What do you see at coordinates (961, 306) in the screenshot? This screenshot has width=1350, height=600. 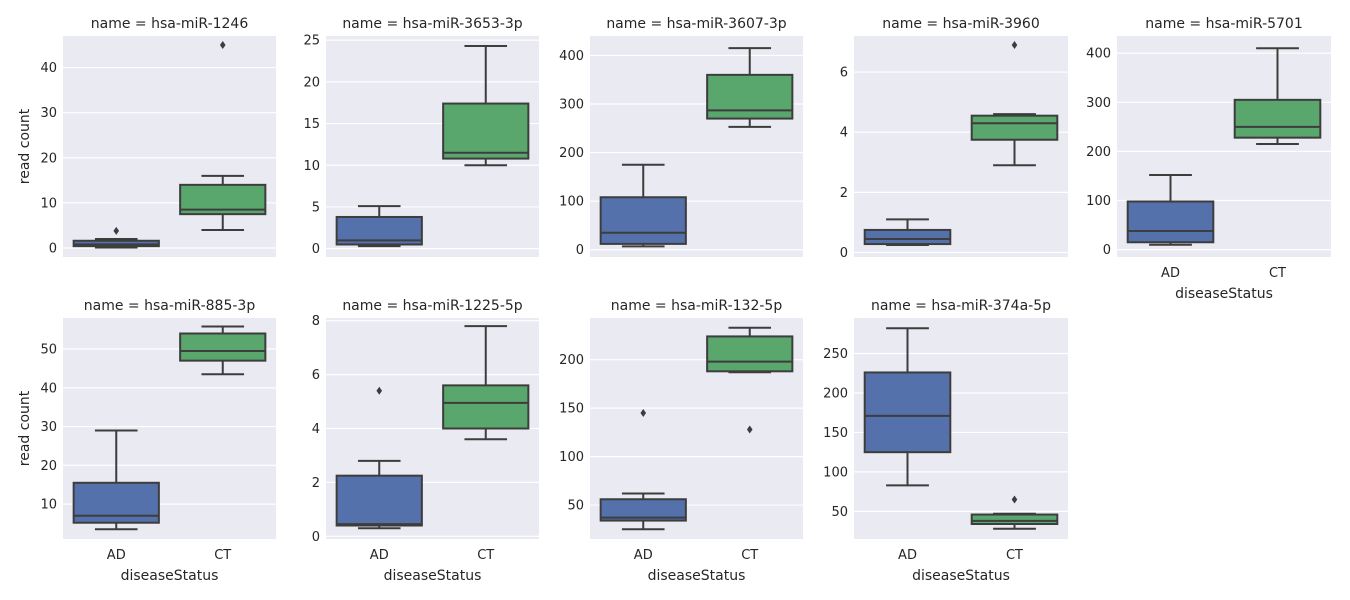 I see `panel-title: name = hsa-miR-374a-5p` at bounding box center [961, 306].